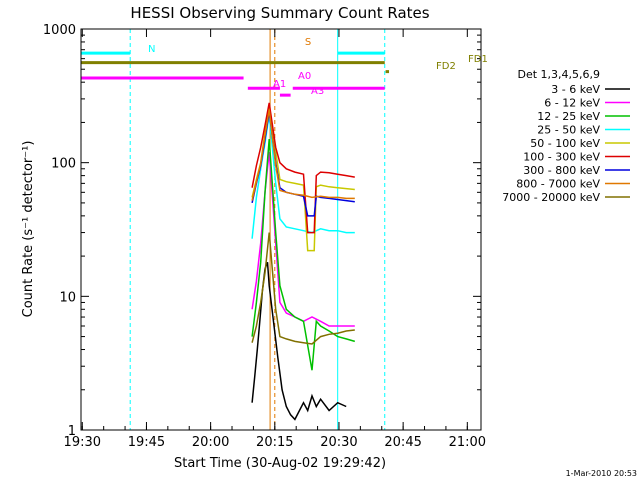 This screenshot has height=480, width=640. Describe the element at coordinates (82, 442) in the screenshot. I see `x-tick-label: 19:30` at that location.